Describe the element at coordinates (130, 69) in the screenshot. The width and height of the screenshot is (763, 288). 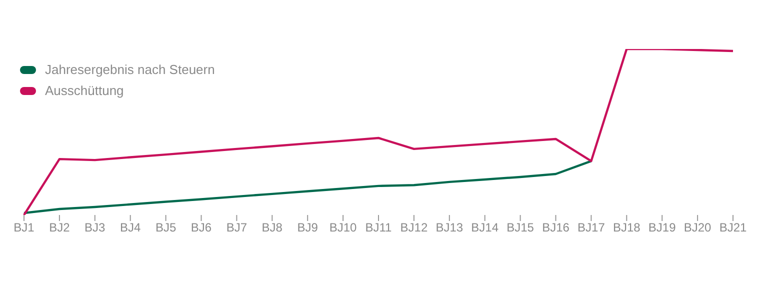
I see `legend-label: Jahresergebnis nach Steuern` at that location.